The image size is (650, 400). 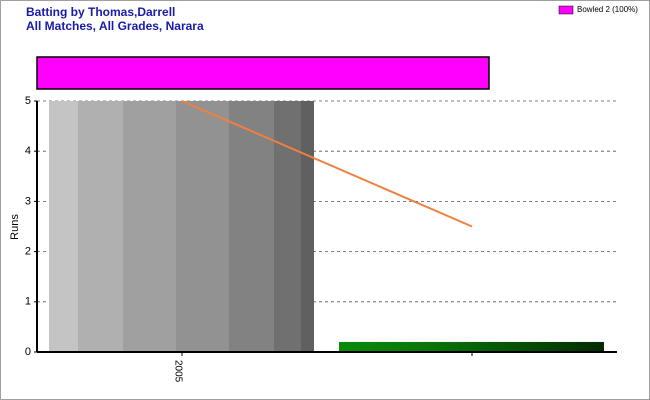 I want to click on trend-line, so click(x=327, y=164).